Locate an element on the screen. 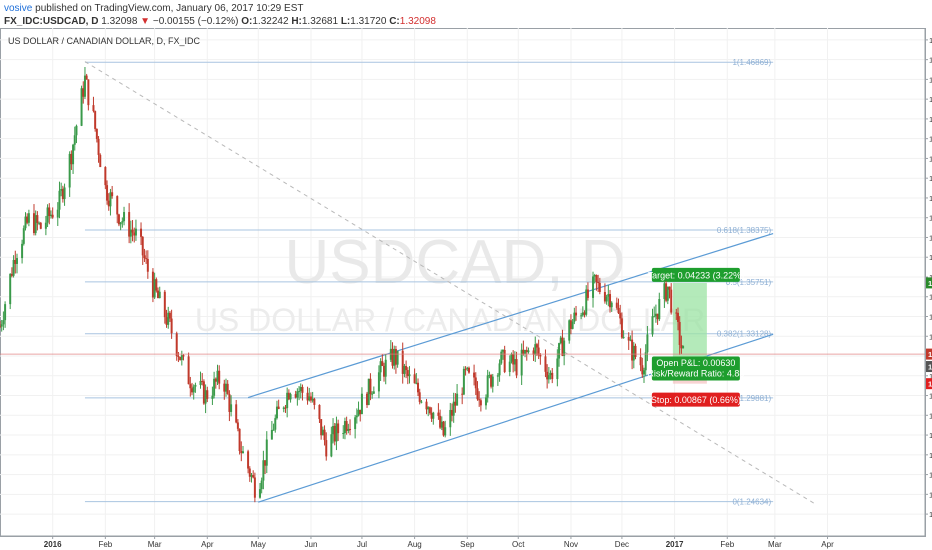  price-tag-bg is located at coordinates (929, 384).